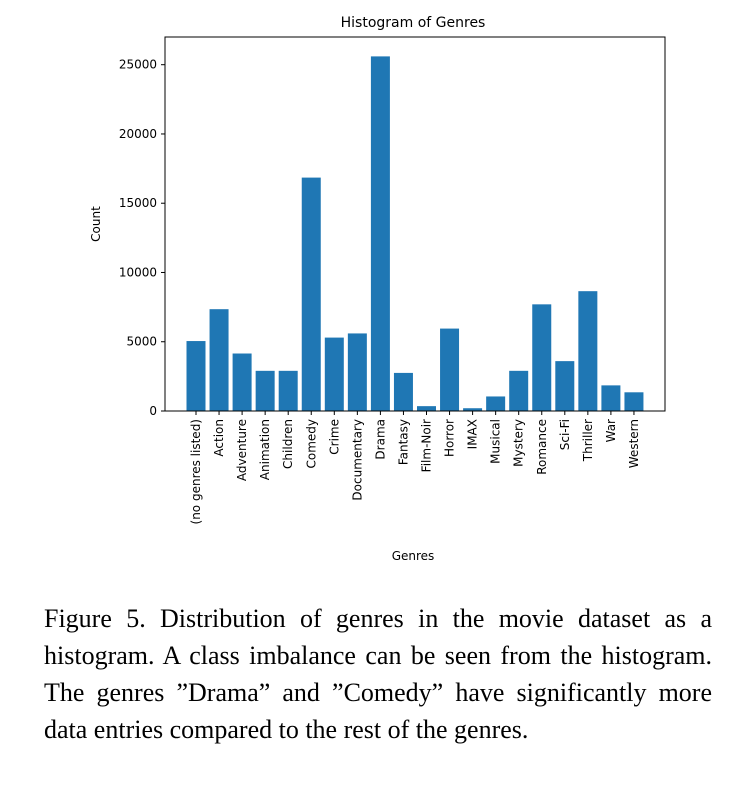  I want to click on y-tick-label: 5000, so click(141, 342).